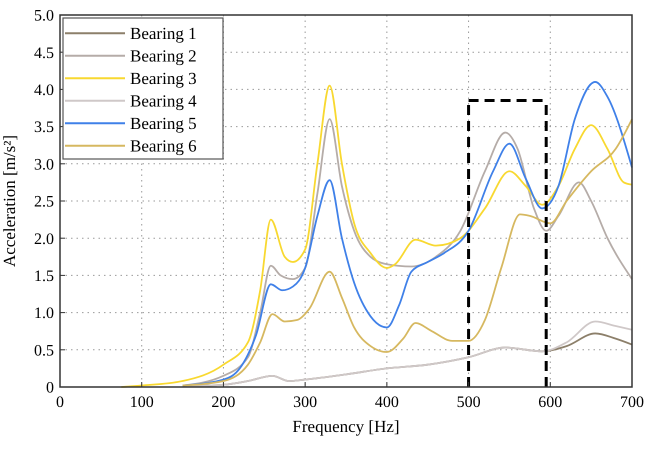  I want to click on legend-label: Bearing 4, so click(164, 101).